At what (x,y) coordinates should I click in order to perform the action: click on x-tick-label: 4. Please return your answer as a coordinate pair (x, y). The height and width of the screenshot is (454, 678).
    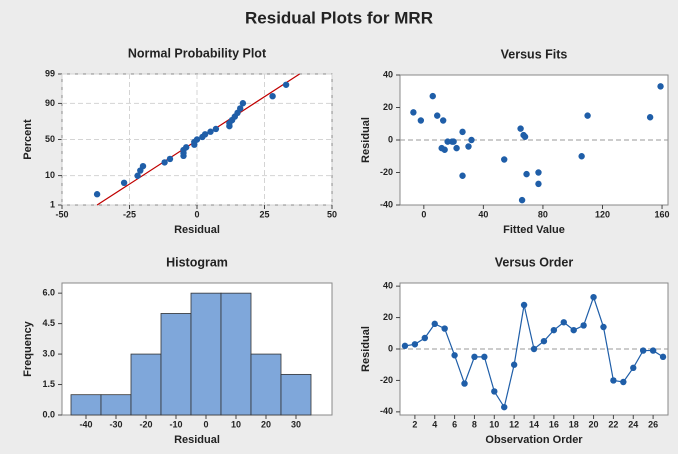
    Looking at the image, I should click on (434, 424).